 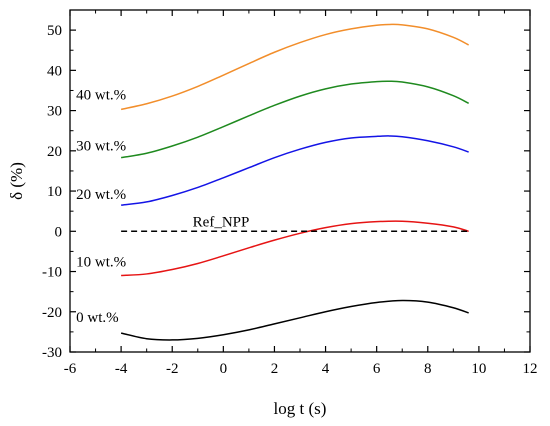 I want to click on series-line-10-wt, so click(x=295, y=248).